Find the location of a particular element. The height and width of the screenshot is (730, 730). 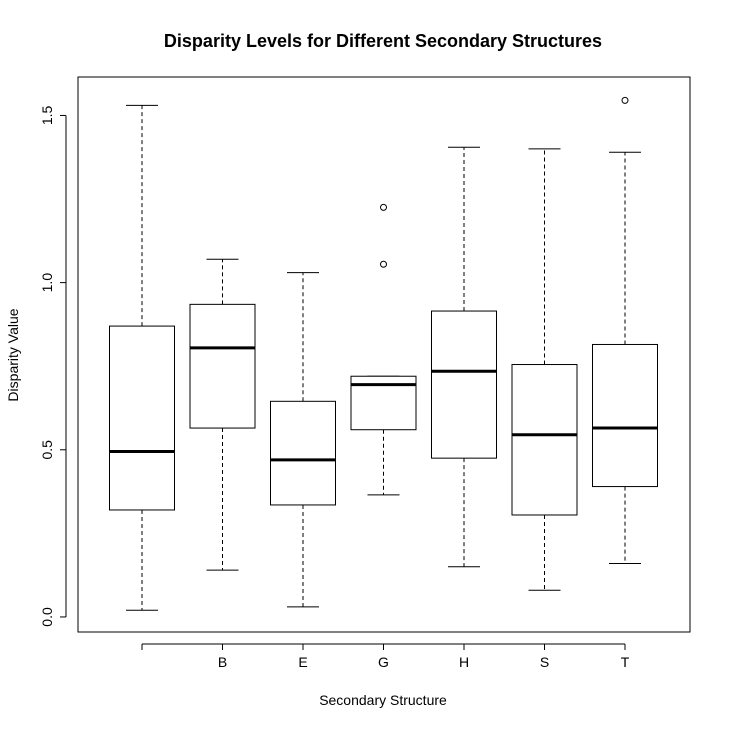

x-tick-label: H is located at coordinates (464, 662).